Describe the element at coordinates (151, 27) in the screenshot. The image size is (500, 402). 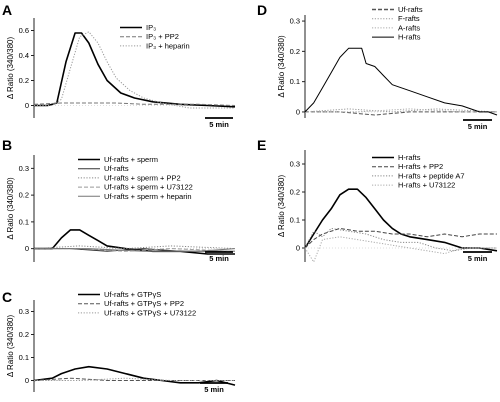
I see `legend-label: IP₃` at that location.